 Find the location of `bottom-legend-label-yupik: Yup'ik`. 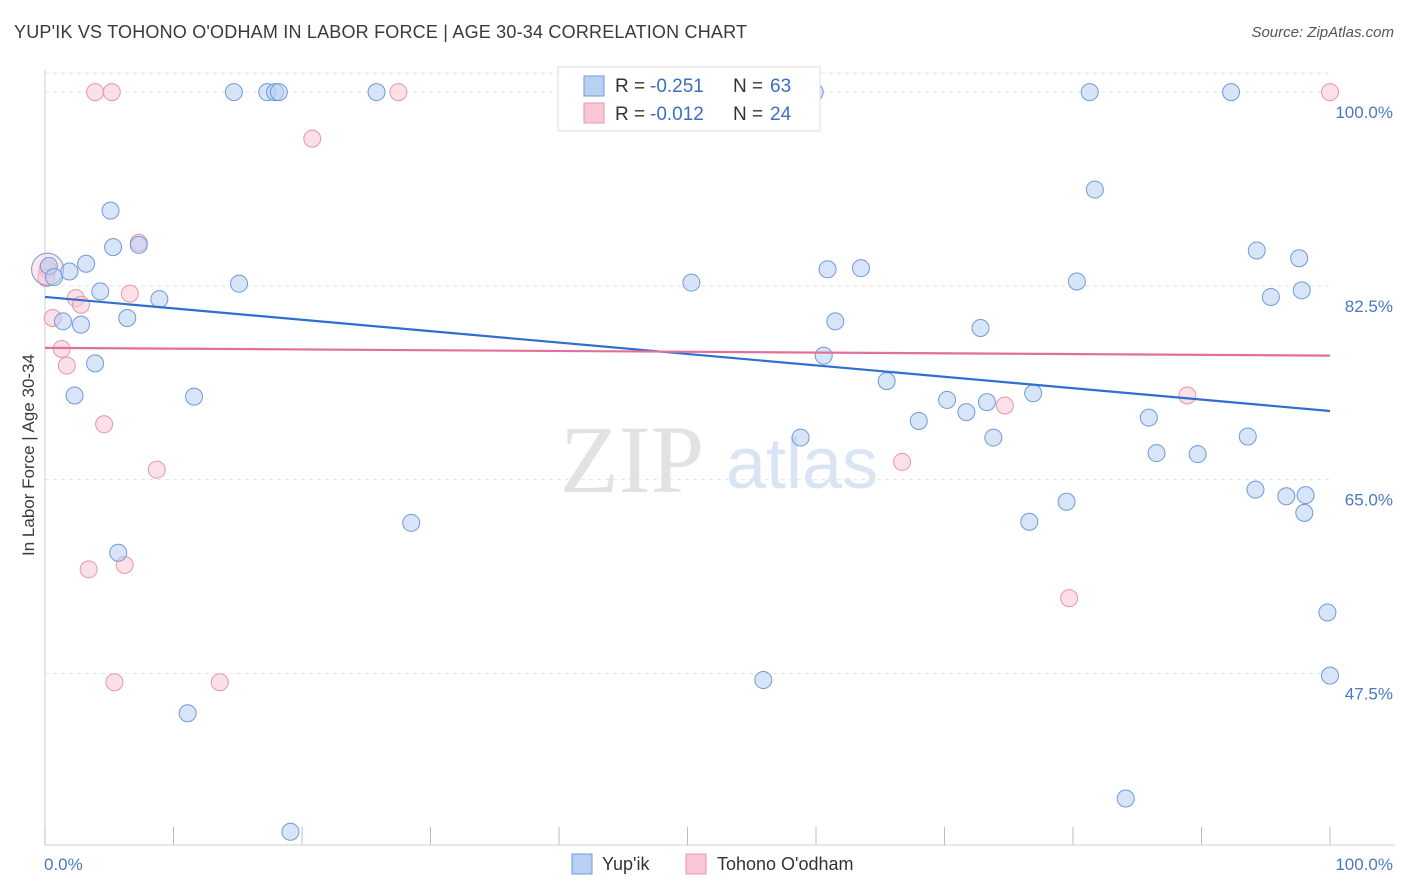

bottom-legend-label-yupik: Yup'ik is located at coordinates (626, 864).